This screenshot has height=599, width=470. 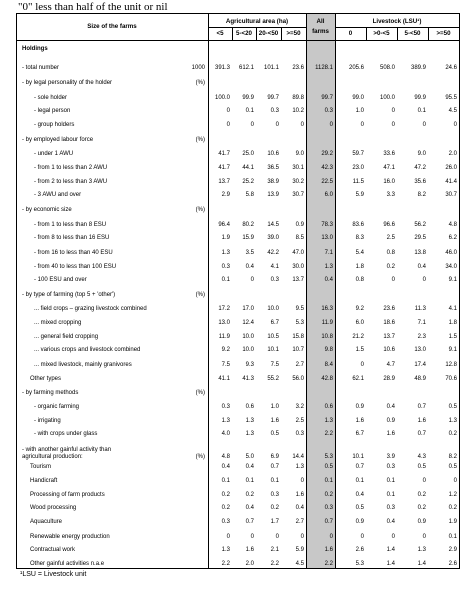 I want to click on table-cell: 16.0, so click(x=389, y=182).